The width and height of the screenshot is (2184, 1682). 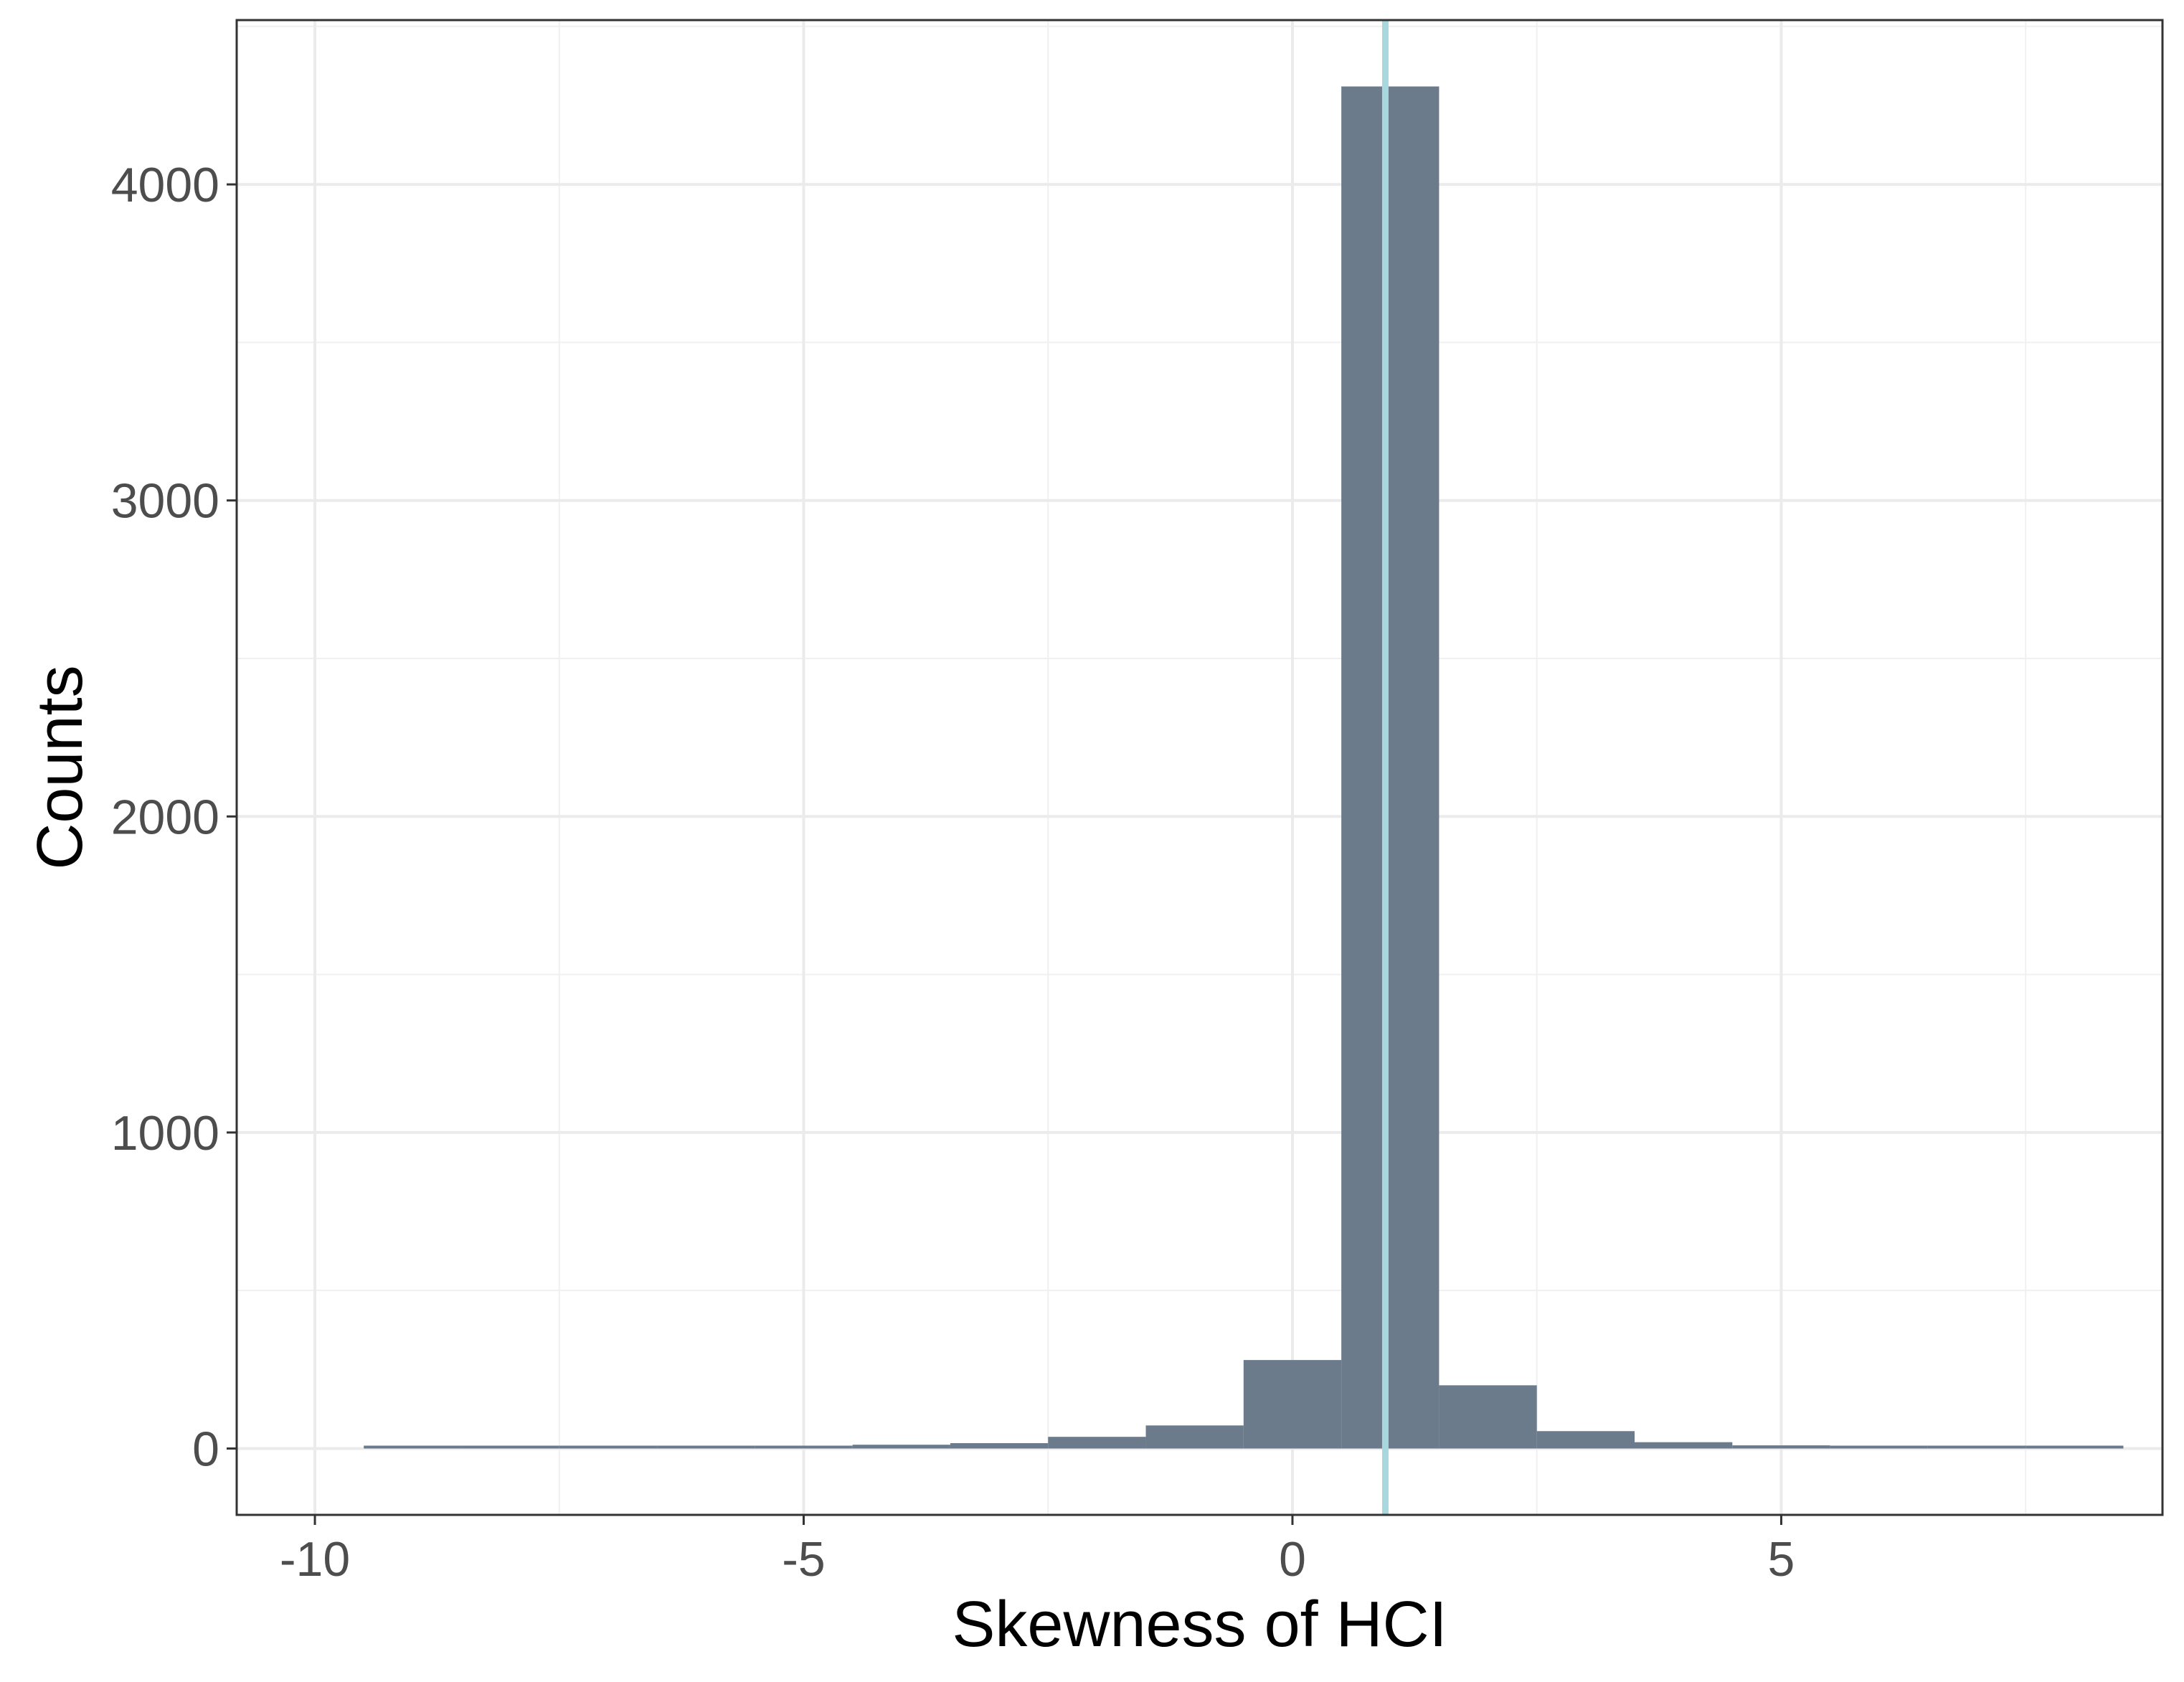 I want to click on x-tick-label: -10, so click(x=315, y=1559).